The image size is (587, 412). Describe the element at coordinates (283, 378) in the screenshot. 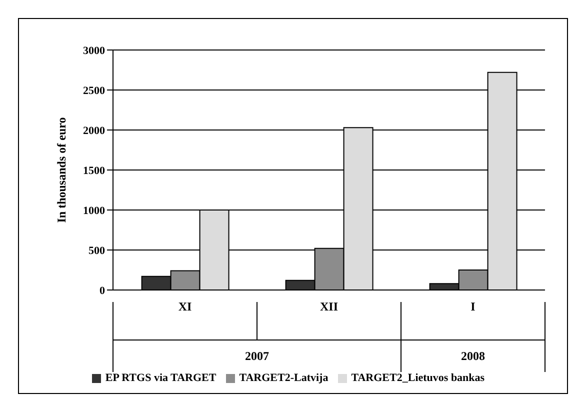

I see `legend-label: TARGET2-Latvija` at that location.